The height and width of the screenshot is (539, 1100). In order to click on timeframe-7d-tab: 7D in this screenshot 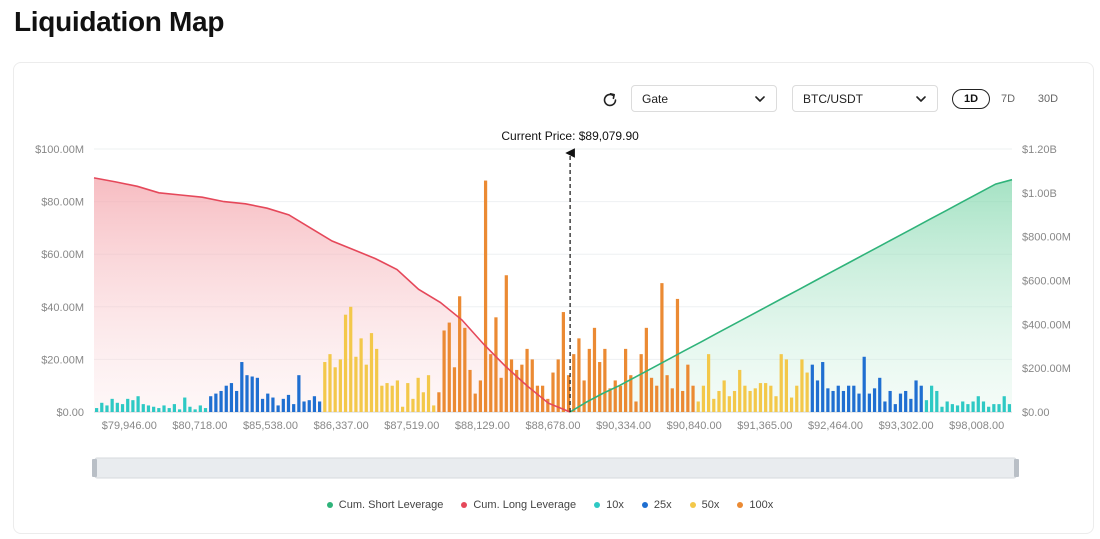, I will do `click(1008, 99)`.